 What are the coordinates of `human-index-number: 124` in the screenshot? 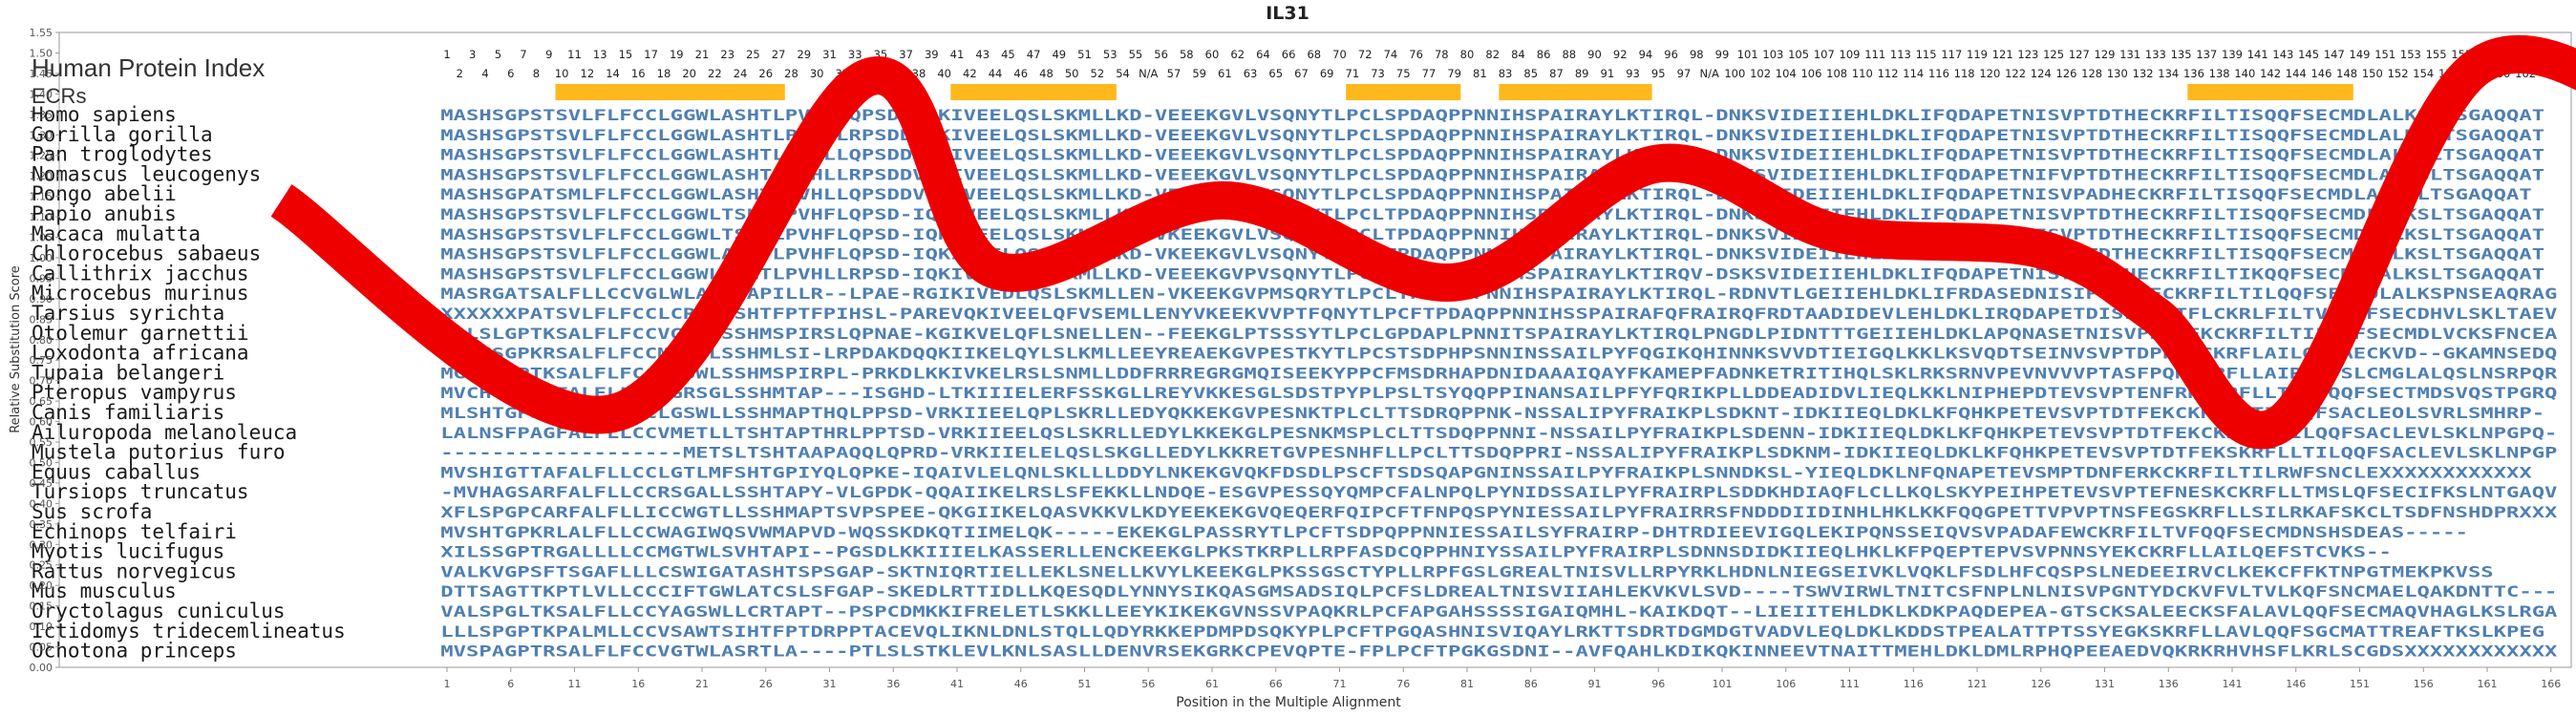 It's located at (2041, 73).